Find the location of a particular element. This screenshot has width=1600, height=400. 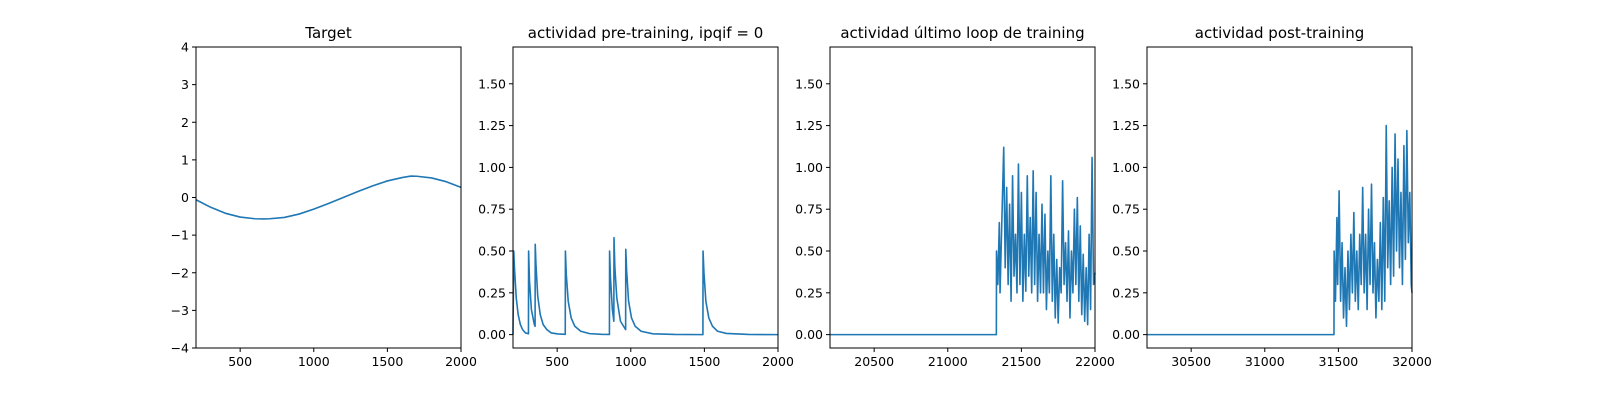

x-tick-label: 31000 is located at coordinates (1265, 361).